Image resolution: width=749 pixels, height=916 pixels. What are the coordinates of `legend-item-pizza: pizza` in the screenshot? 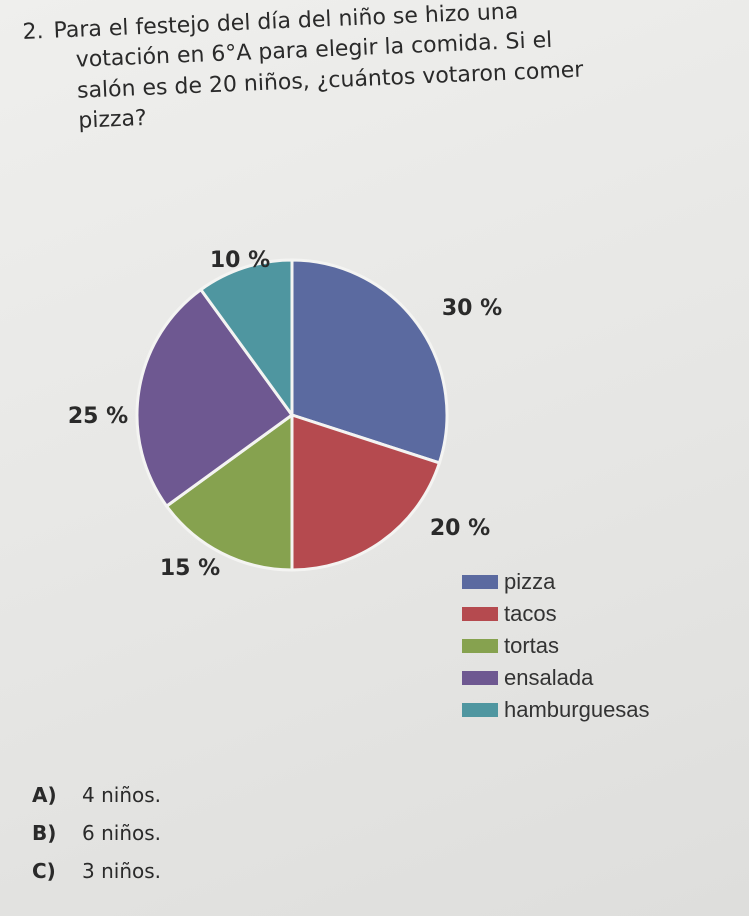 It's located at (556, 582).